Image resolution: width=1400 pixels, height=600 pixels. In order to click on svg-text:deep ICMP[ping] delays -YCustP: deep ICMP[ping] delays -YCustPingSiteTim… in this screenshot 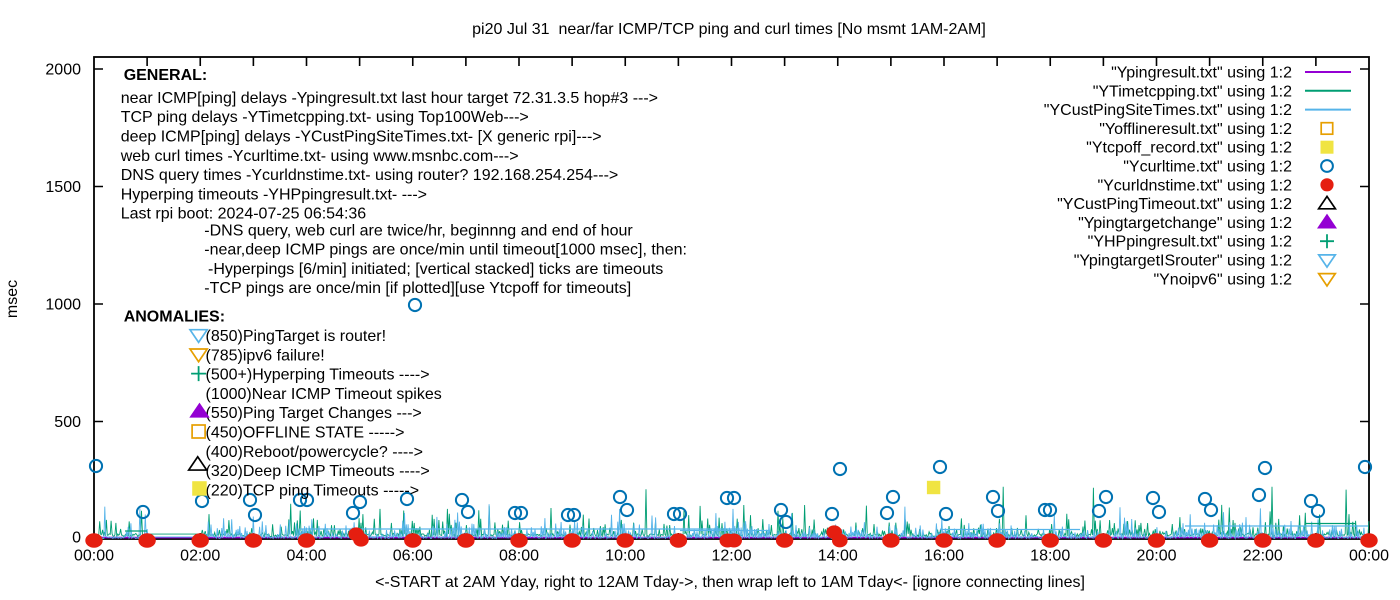, I will do `click(361, 137)`.